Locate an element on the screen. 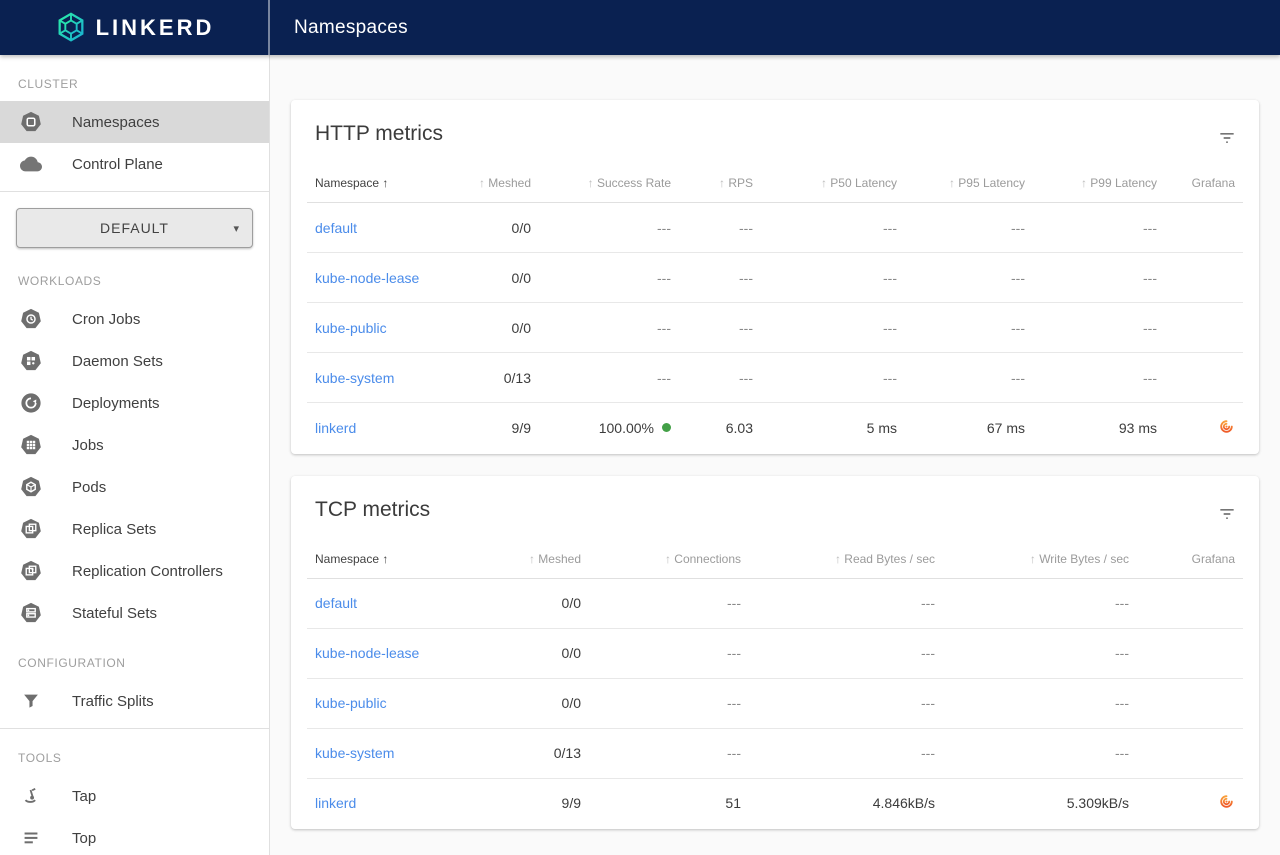  pods-icon is located at coordinates (31, 487).